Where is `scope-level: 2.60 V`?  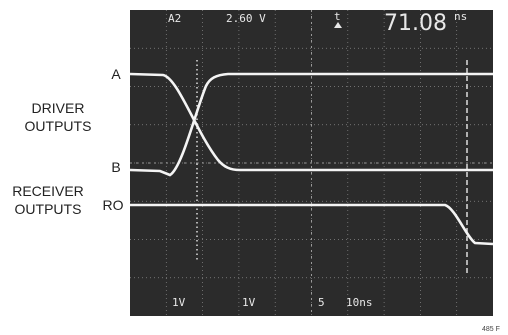
scope-level: 2.60 V is located at coordinates (246, 18).